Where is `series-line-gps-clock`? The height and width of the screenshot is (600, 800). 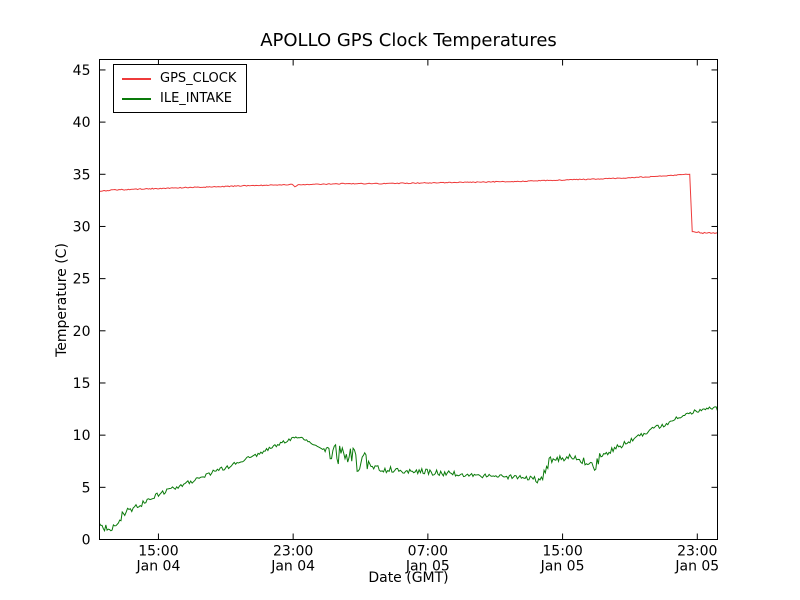 series-line-gps-clock is located at coordinates (408, 204).